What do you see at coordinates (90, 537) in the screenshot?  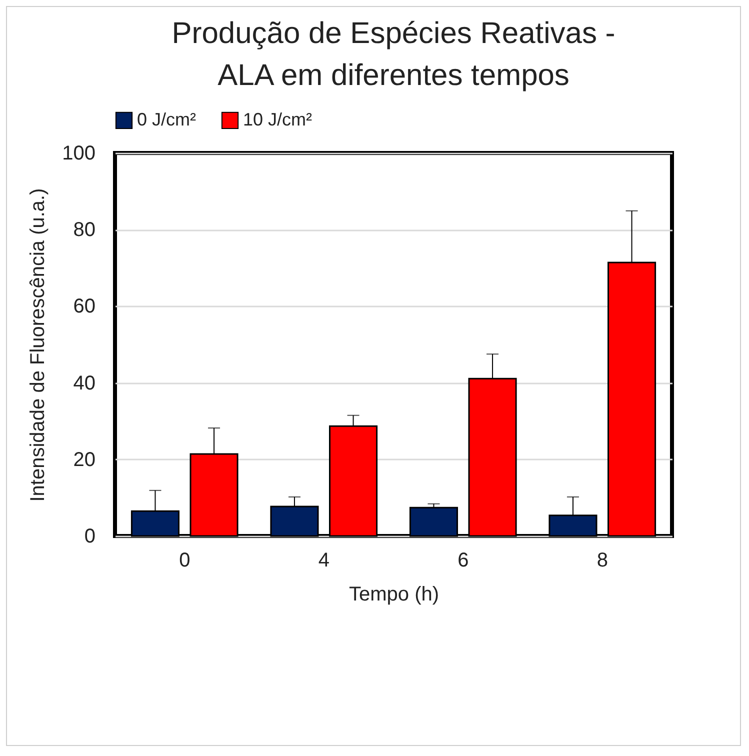 I see `y-tick-label: 0` at bounding box center [90, 537].